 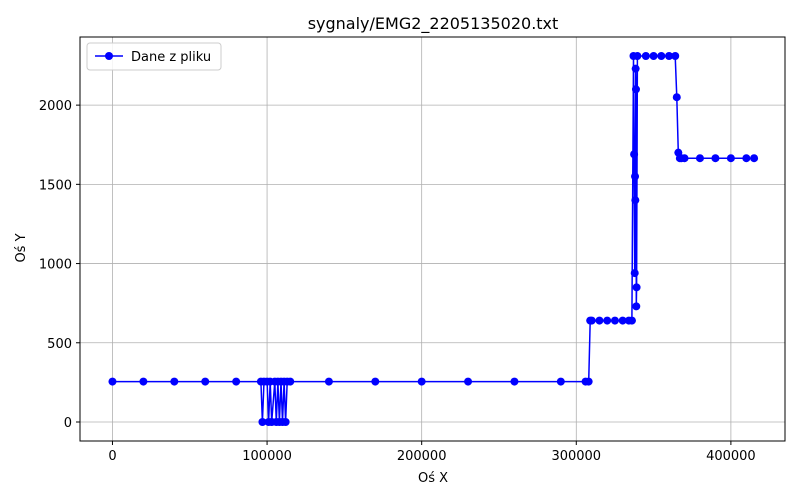 I want to click on y-tick-label: 2000, so click(x=55, y=106).